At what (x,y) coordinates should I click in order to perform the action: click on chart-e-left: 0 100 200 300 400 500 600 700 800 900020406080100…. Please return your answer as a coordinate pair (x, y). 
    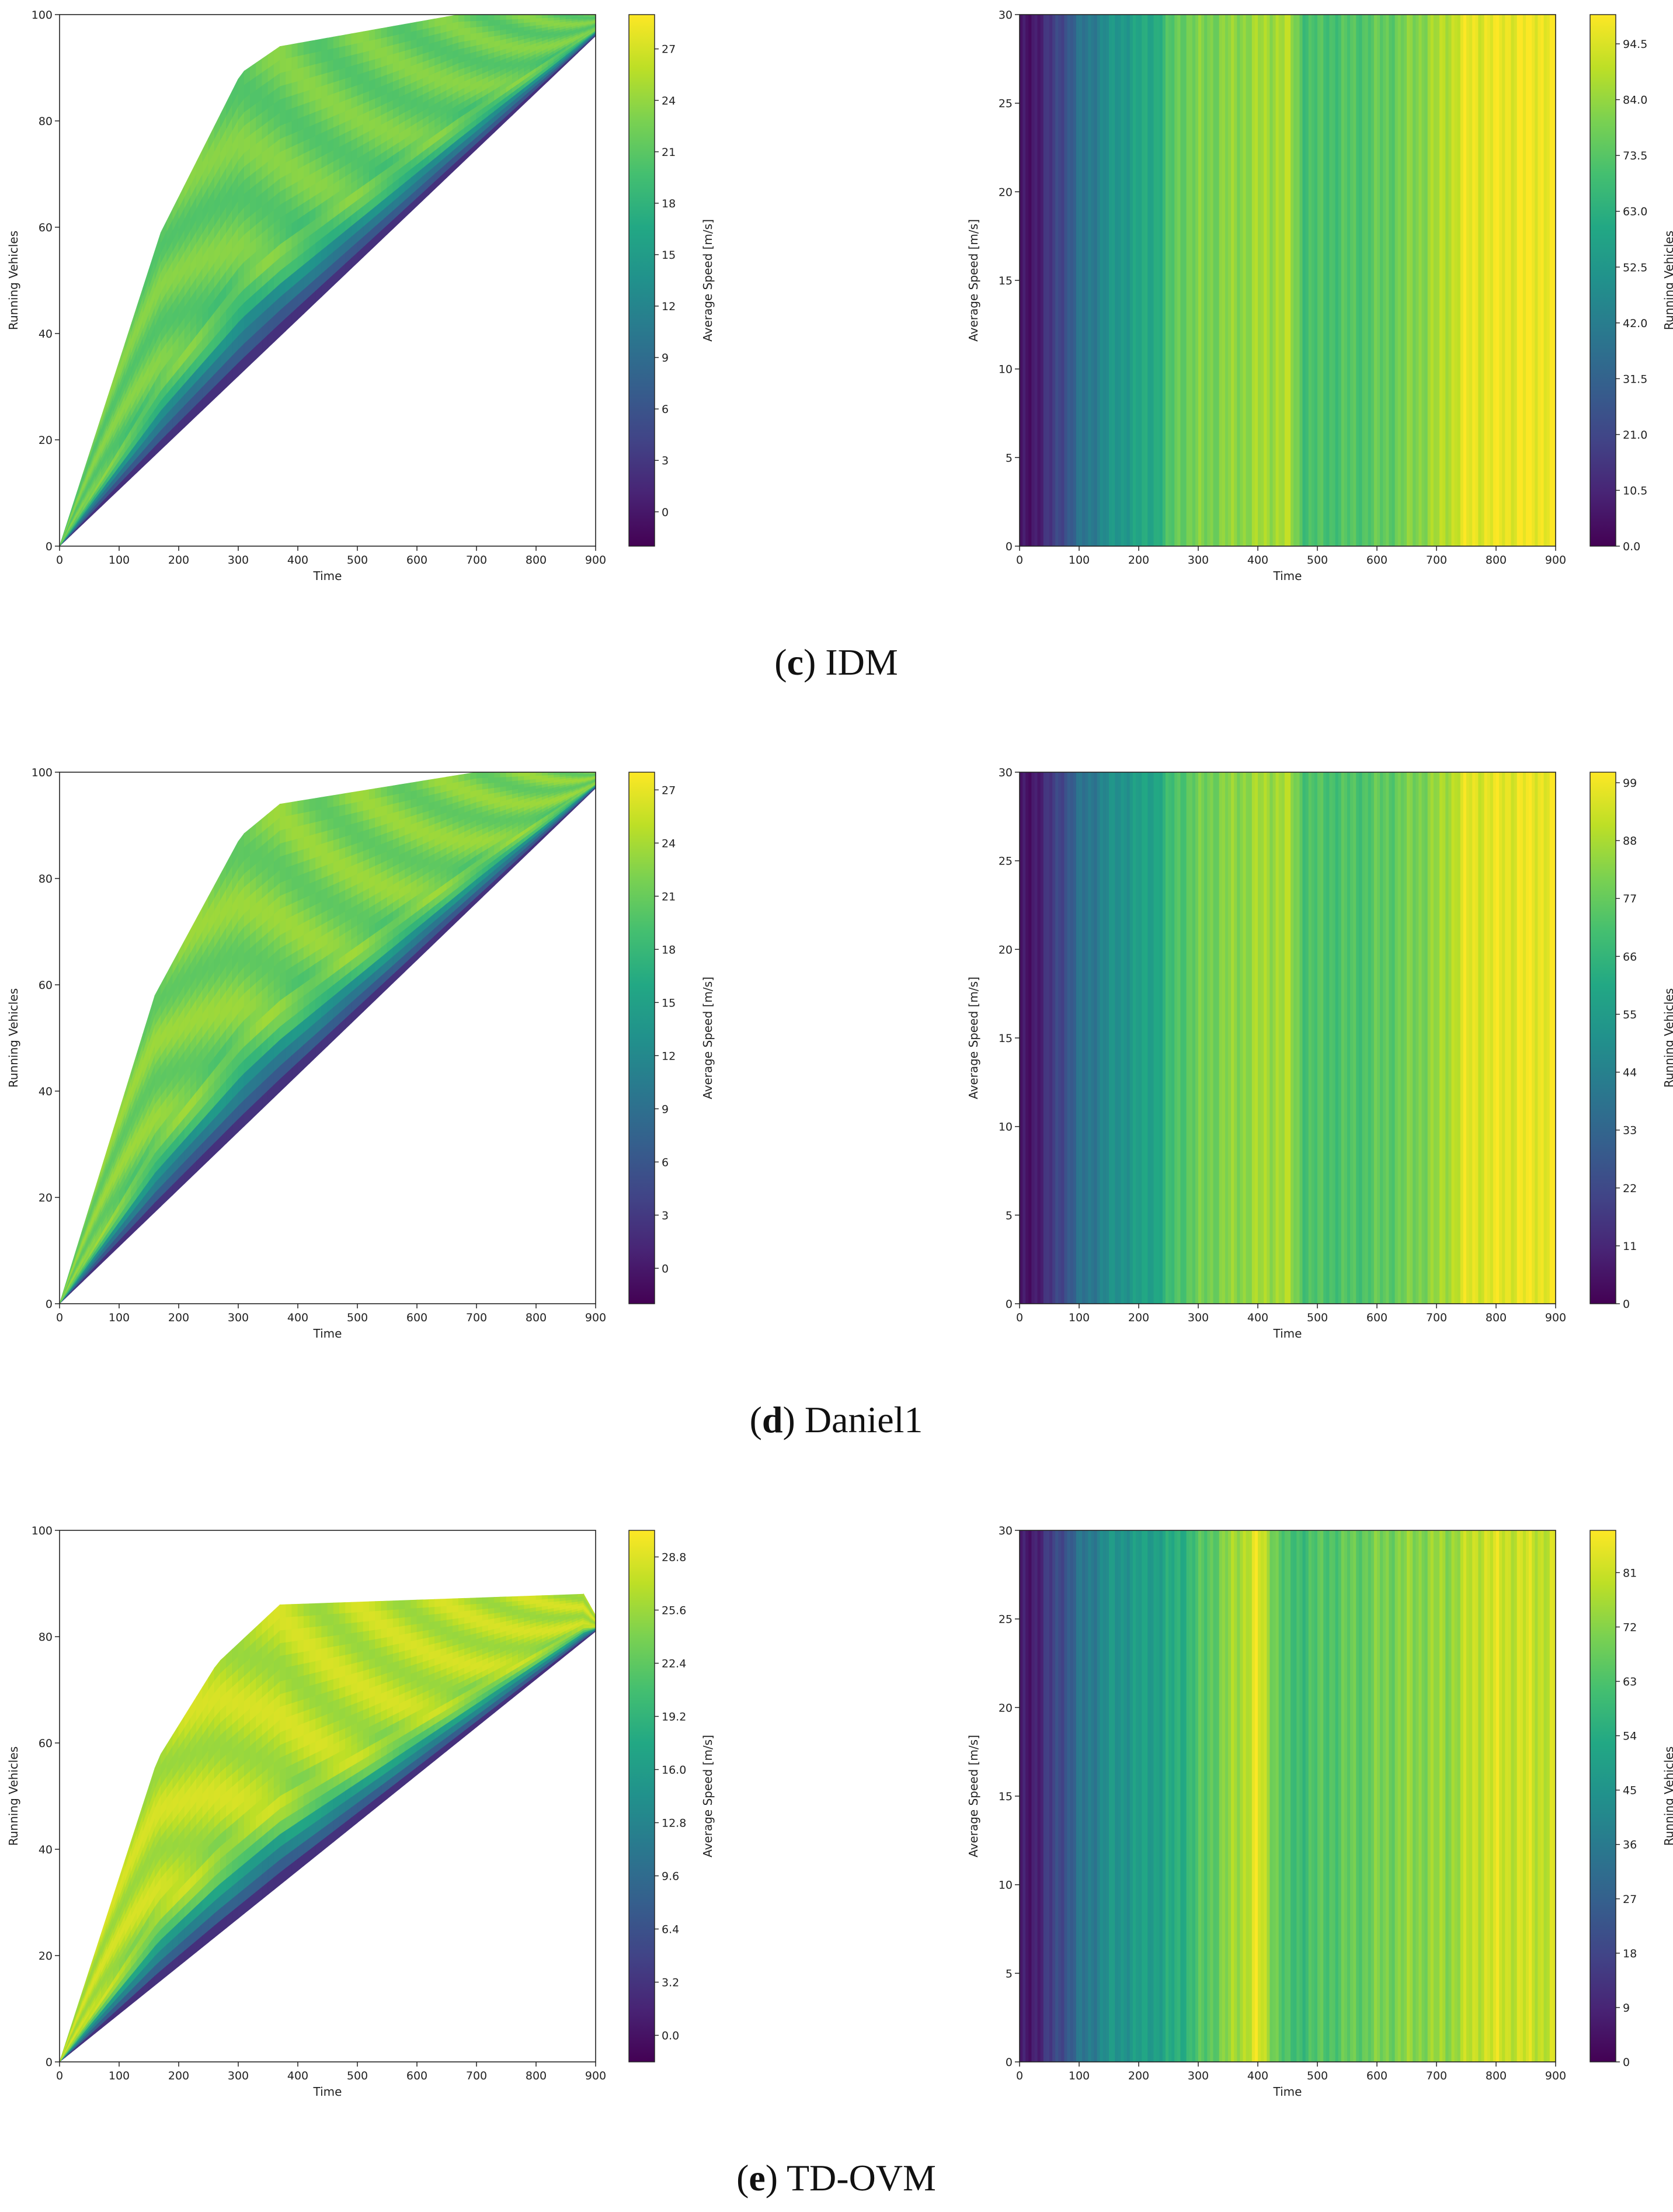
    Looking at the image, I should click on (360, 1812).